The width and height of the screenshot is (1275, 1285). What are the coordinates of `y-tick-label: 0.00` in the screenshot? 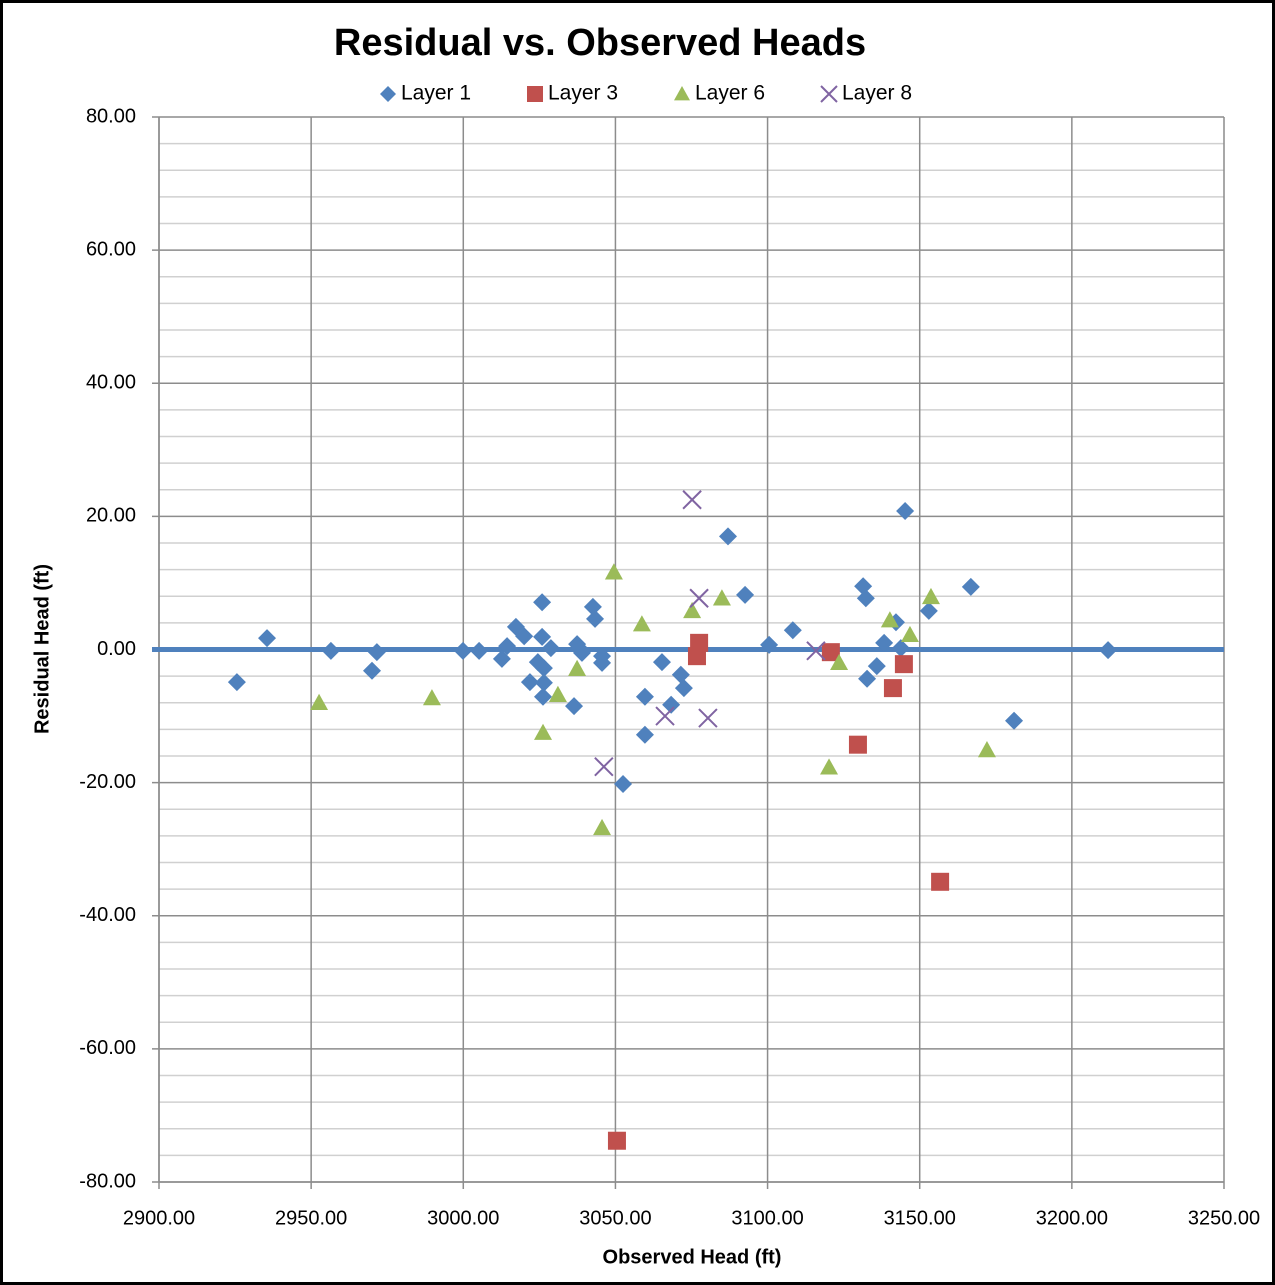 It's located at (116, 649).